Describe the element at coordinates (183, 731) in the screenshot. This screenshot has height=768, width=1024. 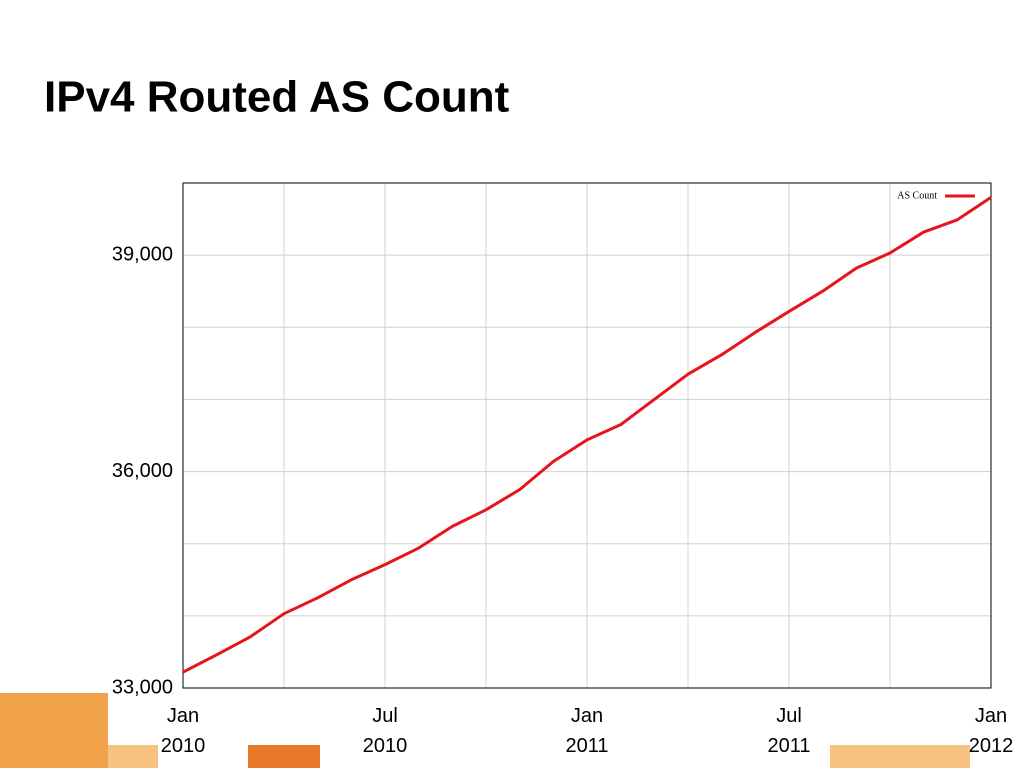
I see `x-tick-label: Jan 2010` at that location.